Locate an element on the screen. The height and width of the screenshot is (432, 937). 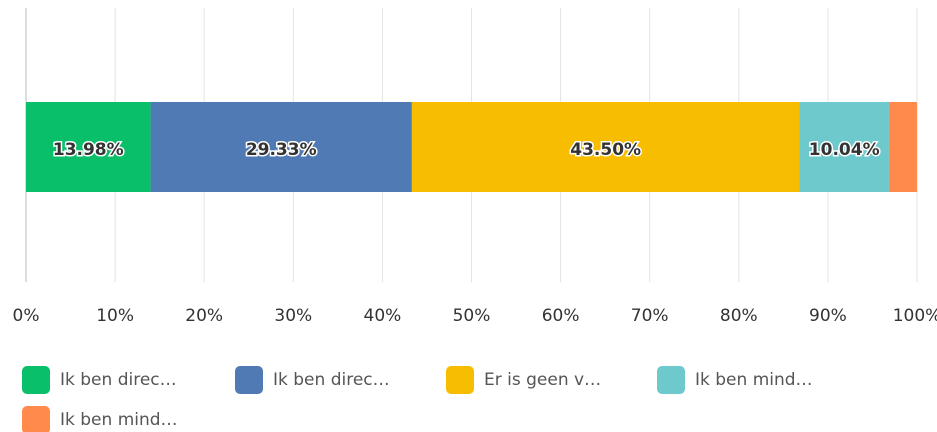
x-tick-label: 100% is located at coordinates (915, 316).